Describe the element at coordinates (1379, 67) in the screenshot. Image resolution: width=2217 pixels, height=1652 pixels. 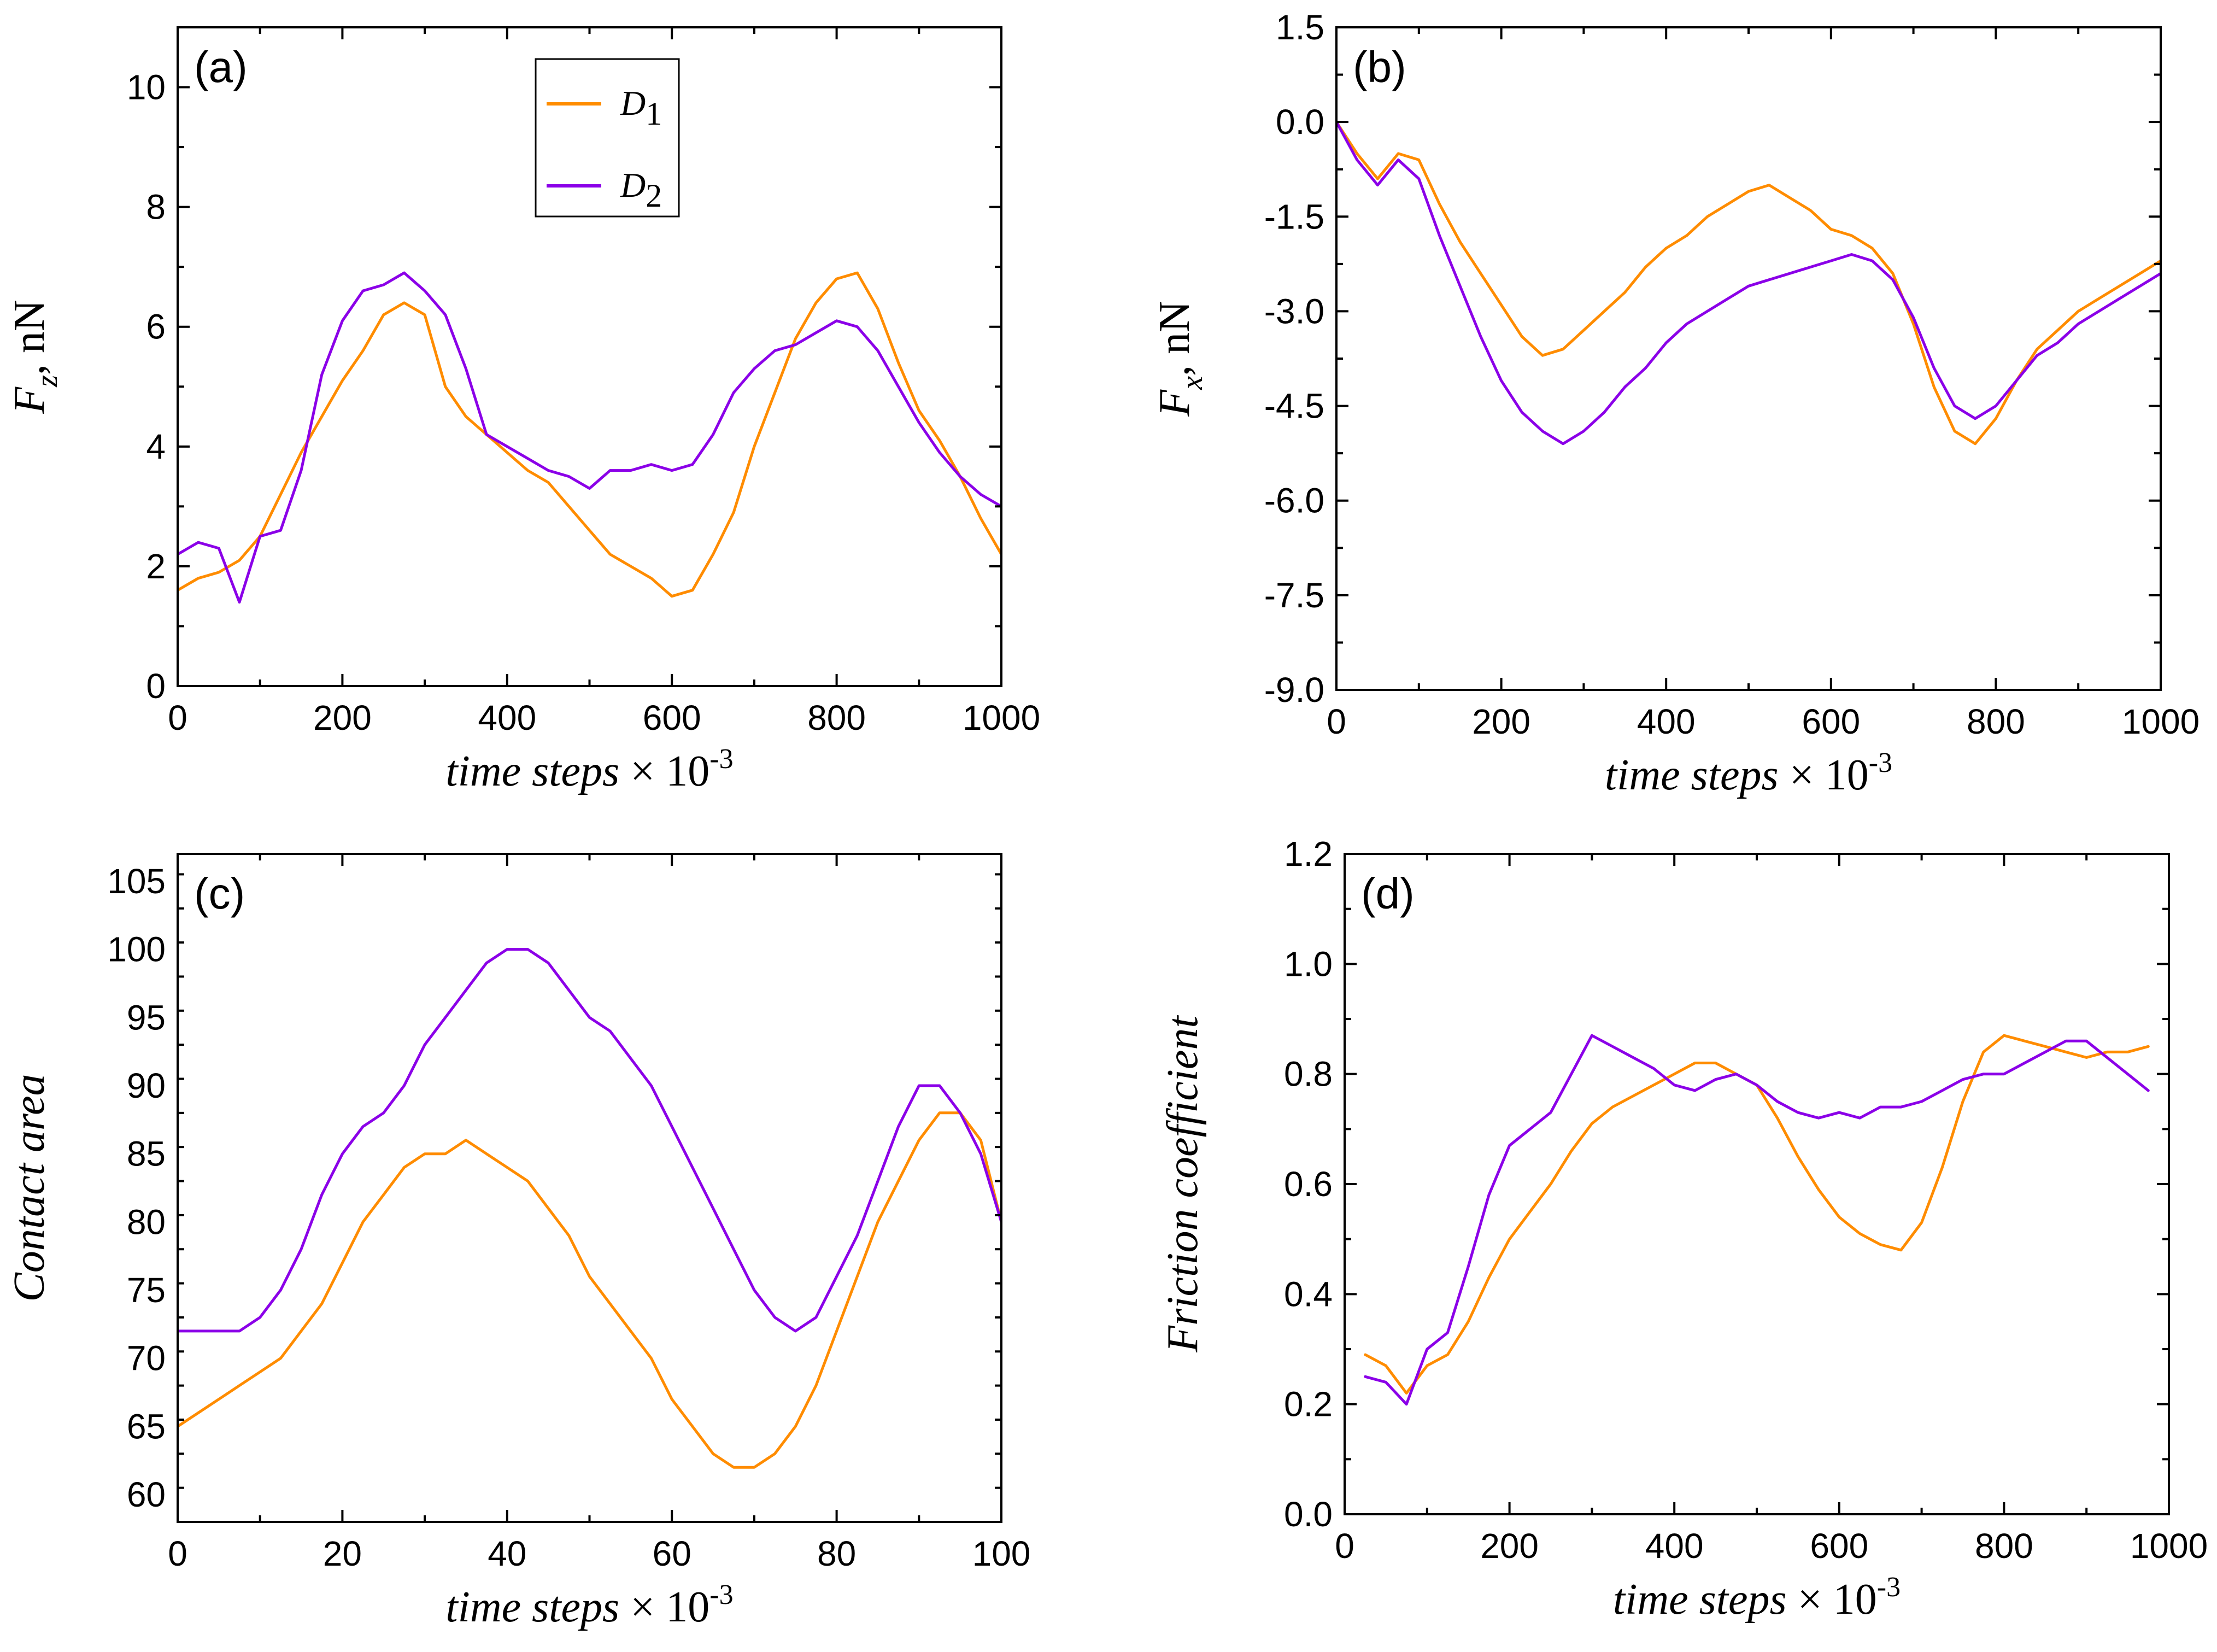
I see `panel-label-b: (b)` at that location.